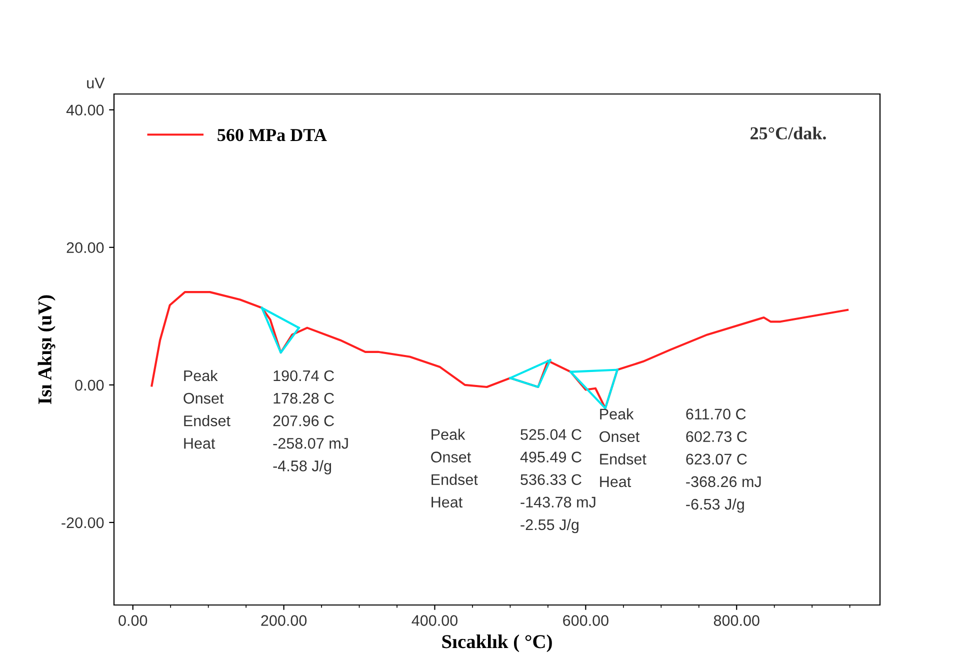  Describe the element at coordinates (47, 349) in the screenshot. I see `y-axis-title: Isı Akışı (uV)` at that location.